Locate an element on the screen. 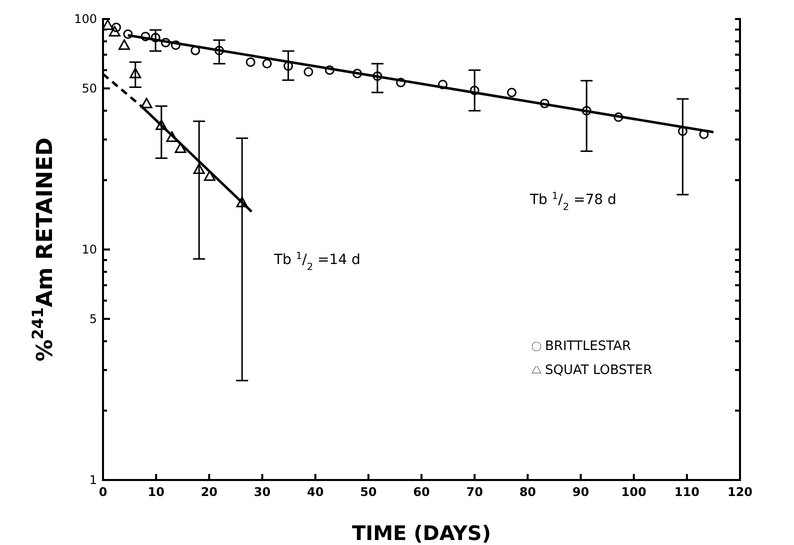 The width and height of the screenshot is (794, 545). x-tick-label: 100 is located at coordinates (633, 492).